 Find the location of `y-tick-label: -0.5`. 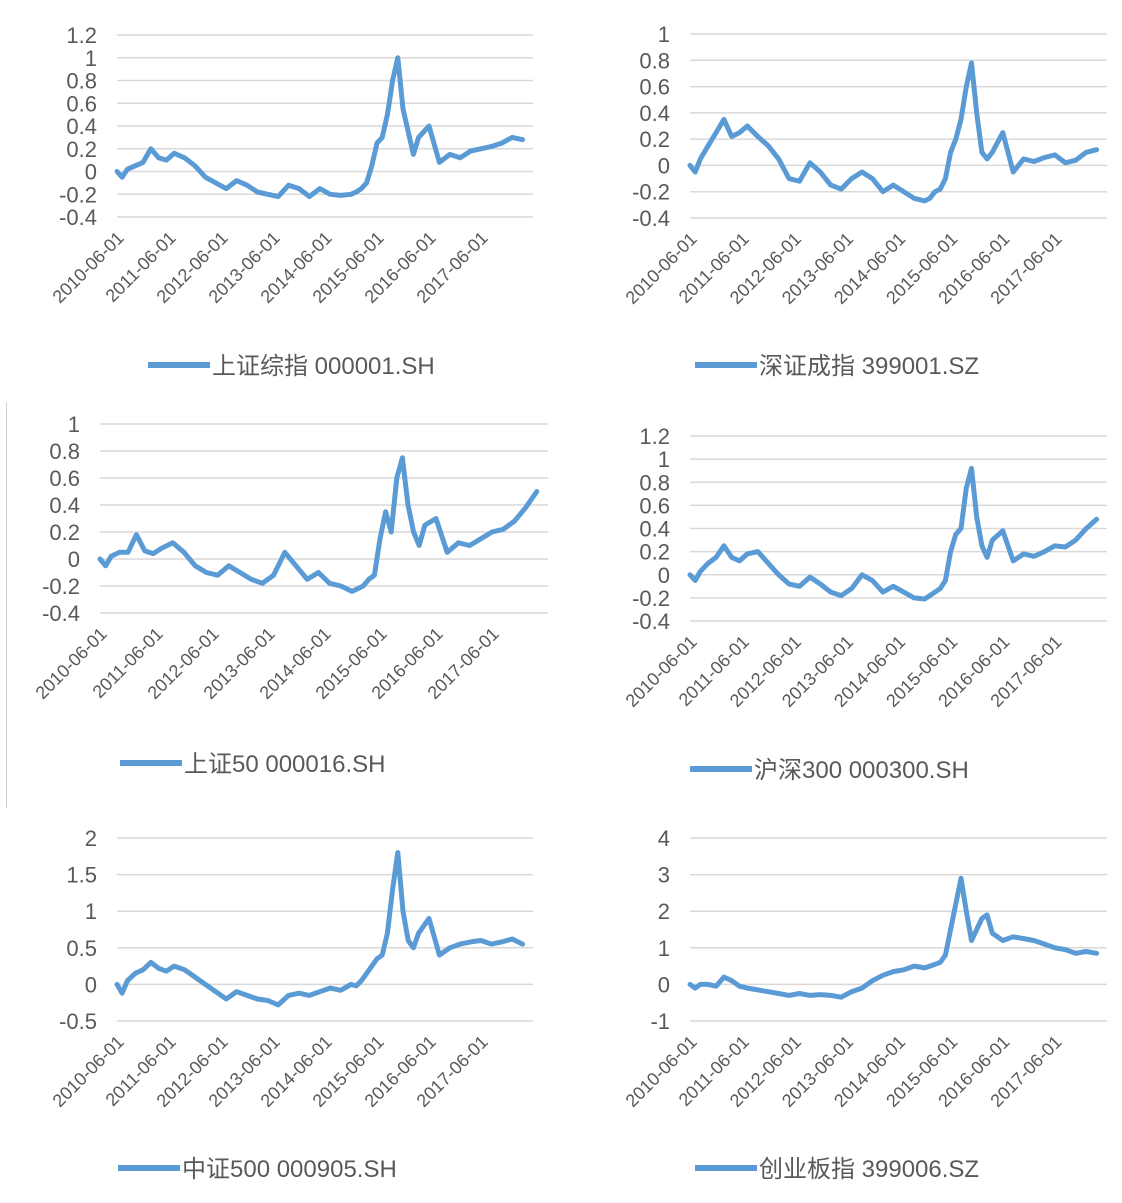

y-tick-label: -0.5 is located at coordinates (78, 1021).